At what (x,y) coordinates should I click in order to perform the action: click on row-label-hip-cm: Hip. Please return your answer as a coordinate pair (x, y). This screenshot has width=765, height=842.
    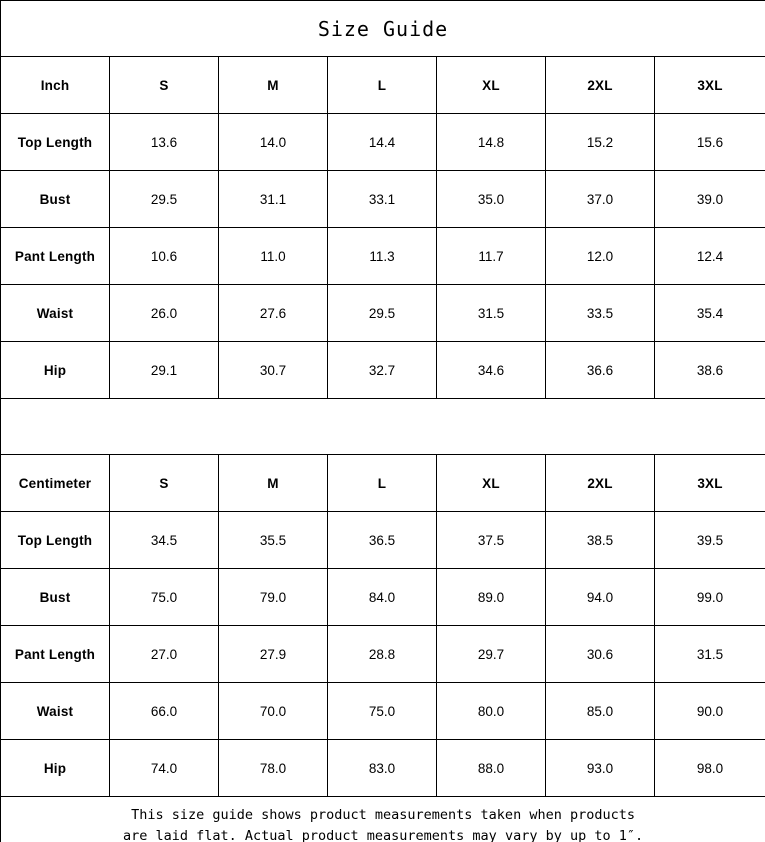
    Looking at the image, I should click on (55, 768).